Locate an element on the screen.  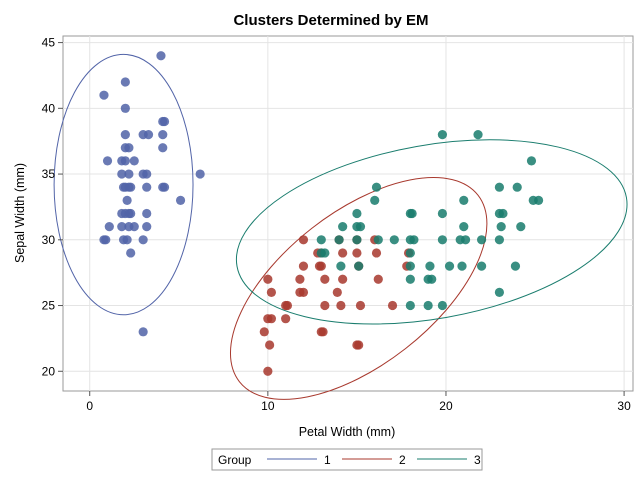
x-axis-label: Petal Width (mm) is located at coordinates (347, 432).